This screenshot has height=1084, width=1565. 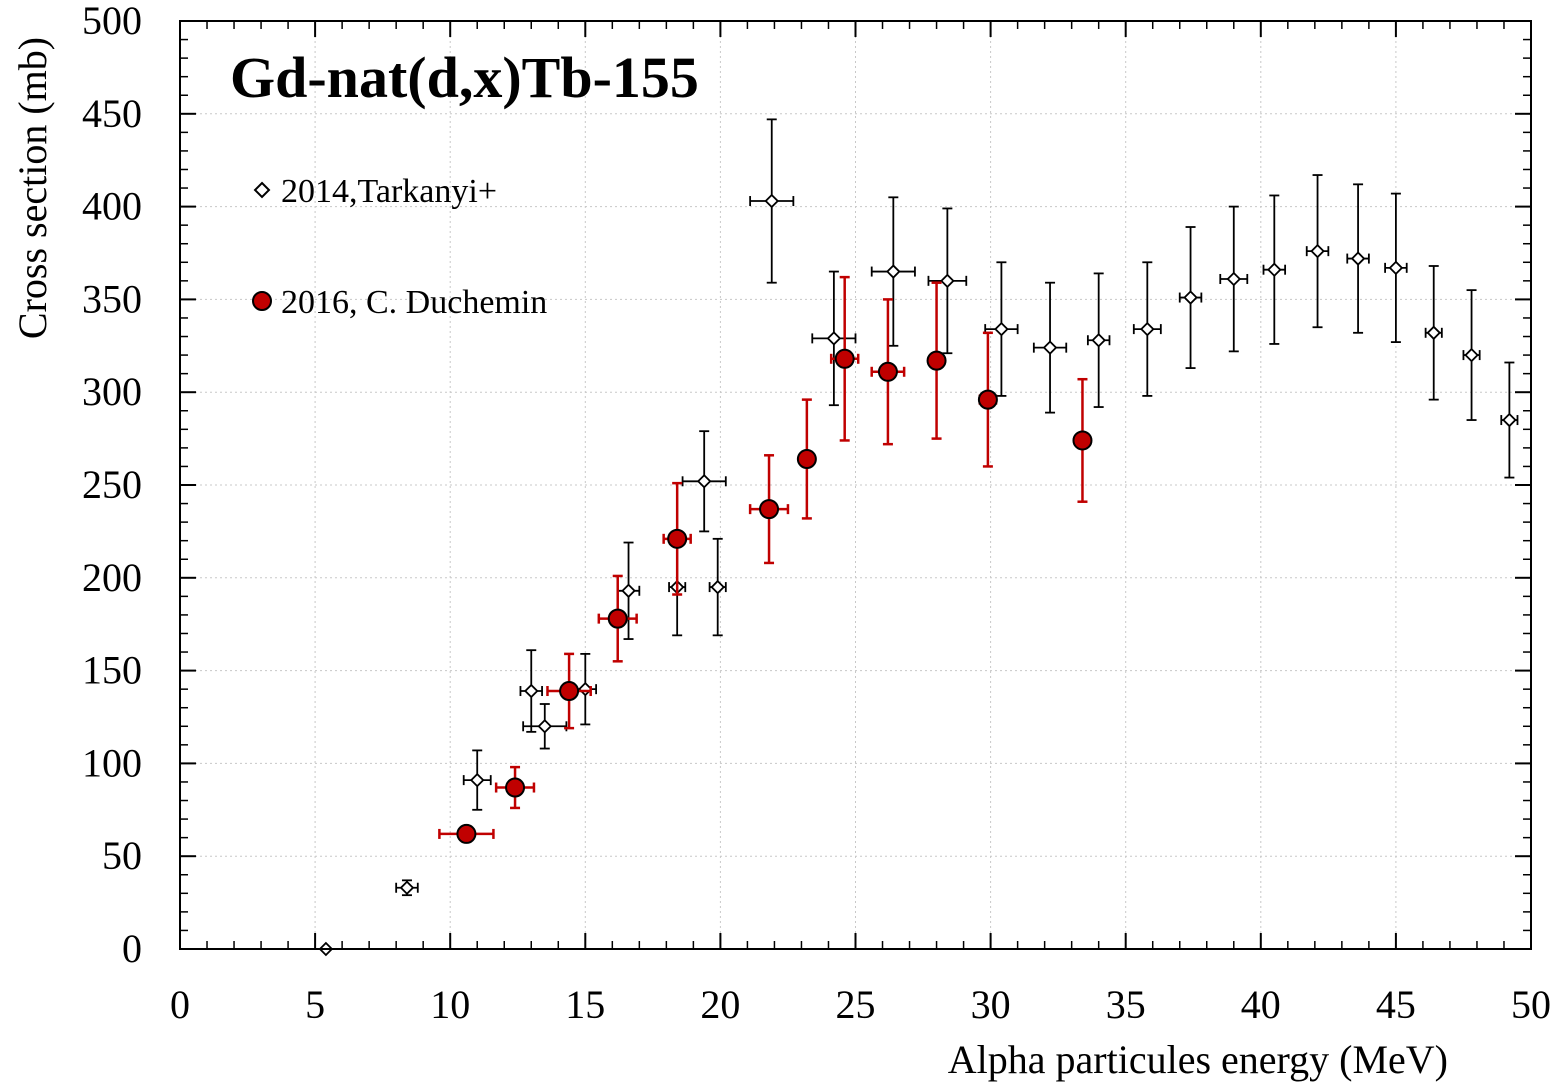 What do you see at coordinates (112, 206) in the screenshot?
I see `y-tick-label: 400` at bounding box center [112, 206].